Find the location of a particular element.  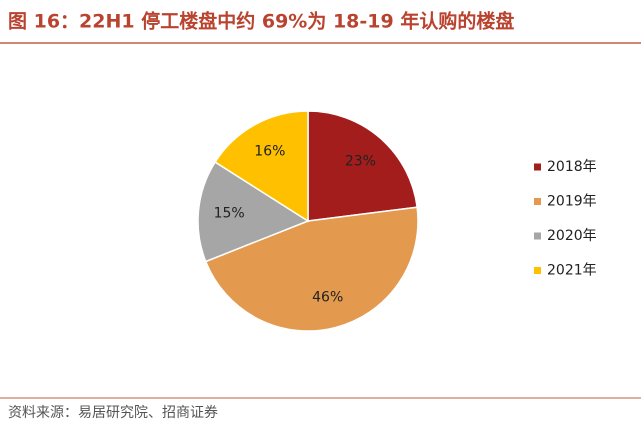

data-label: 15% is located at coordinates (229, 214).